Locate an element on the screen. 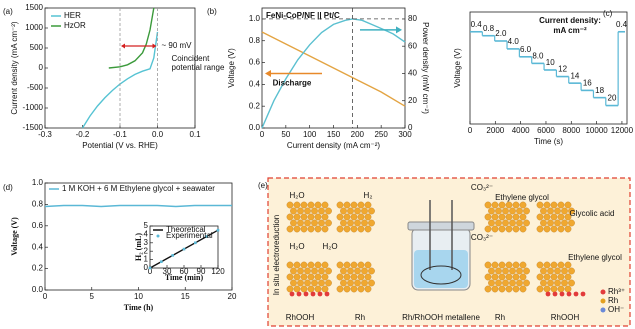  y-tick-label: 0.6 is located at coordinates (38, 225).